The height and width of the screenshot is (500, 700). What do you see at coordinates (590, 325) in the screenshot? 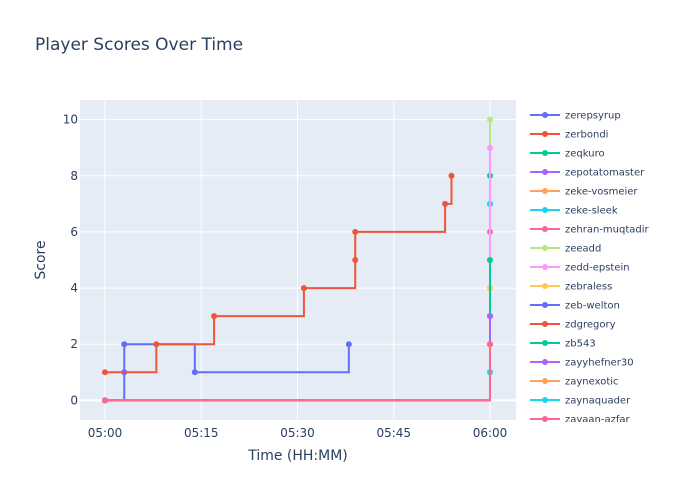
I see `legend-label: zdgregory` at bounding box center [590, 325].